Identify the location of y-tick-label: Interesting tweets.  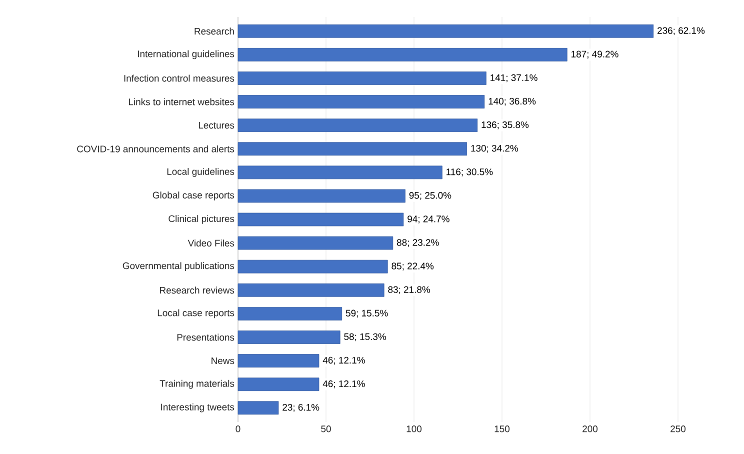
(197, 407).